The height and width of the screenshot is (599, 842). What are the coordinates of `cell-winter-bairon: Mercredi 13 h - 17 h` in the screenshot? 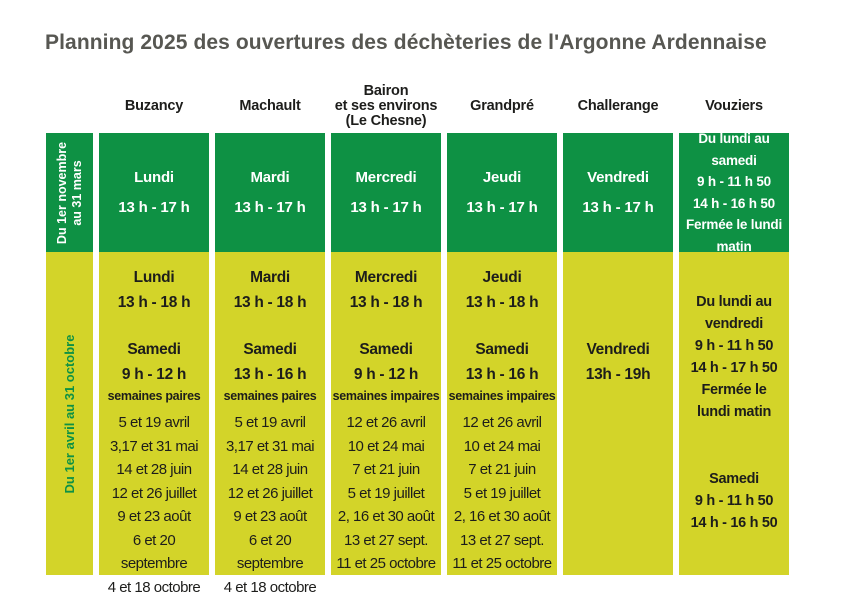 It's located at (386, 192).